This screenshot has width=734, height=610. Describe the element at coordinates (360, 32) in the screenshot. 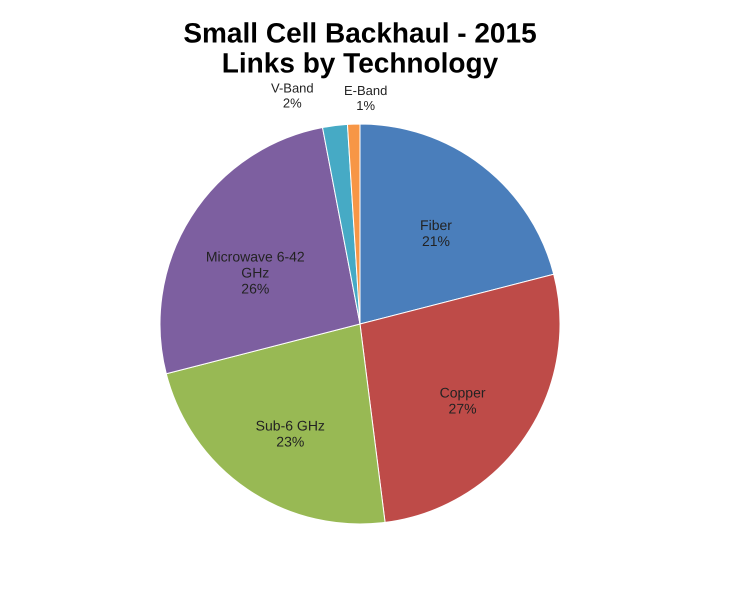

I see `text: Small Cell Backhaul - 2015` at that location.